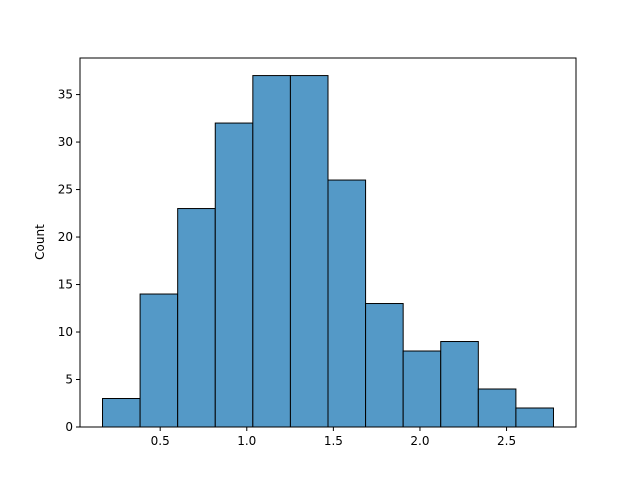 This screenshot has width=640, height=480. What do you see at coordinates (65, 285) in the screenshot?
I see `y-tick-label: 15` at bounding box center [65, 285].